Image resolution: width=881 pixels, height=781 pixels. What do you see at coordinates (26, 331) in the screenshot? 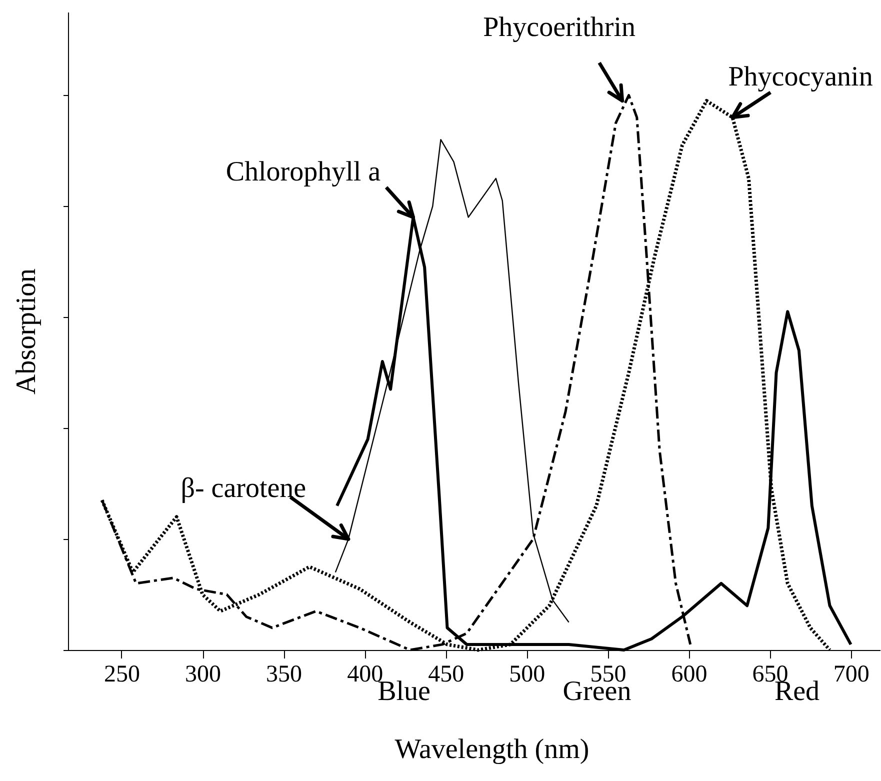
I see `y-axis-title: Absorption` at bounding box center [26, 331].